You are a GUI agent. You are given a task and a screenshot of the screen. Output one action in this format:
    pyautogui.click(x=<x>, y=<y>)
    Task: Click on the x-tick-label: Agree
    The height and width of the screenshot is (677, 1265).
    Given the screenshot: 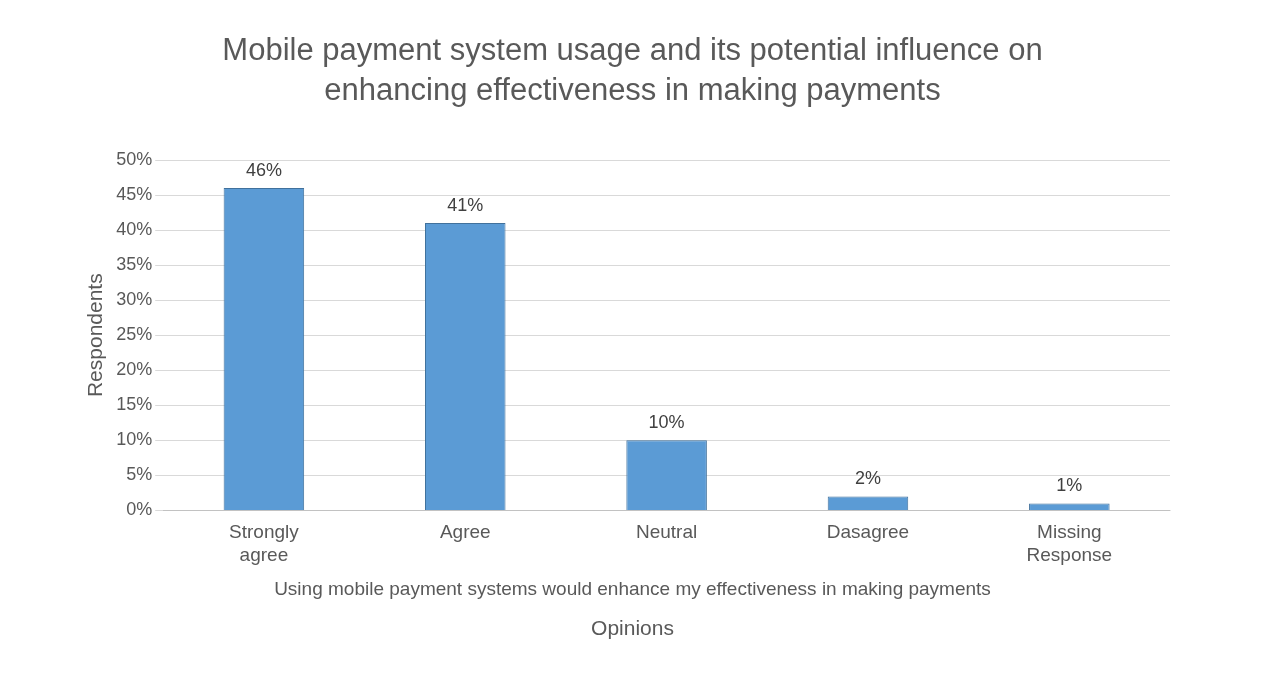 What is the action you would take?
    pyautogui.click(x=465, y=532)
    